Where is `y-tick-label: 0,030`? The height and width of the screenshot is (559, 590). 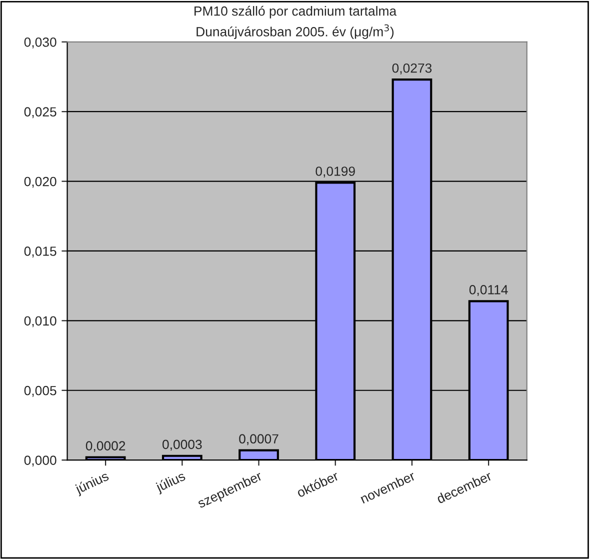
y-tick-label: 0,030 is located at coordinates (40, 42).